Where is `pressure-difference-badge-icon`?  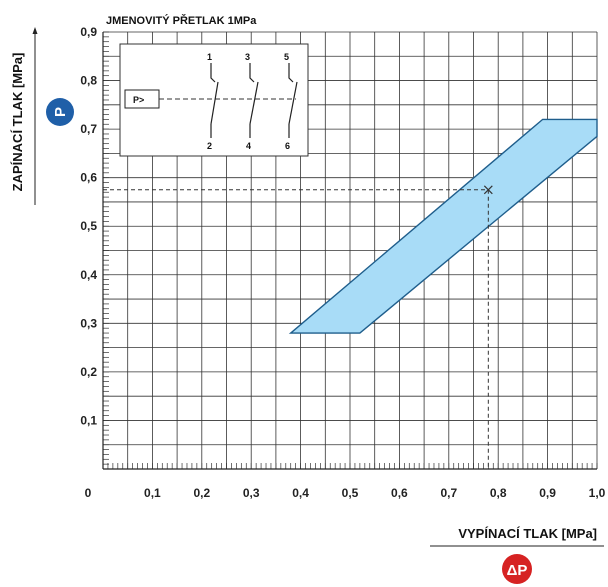 pressure-difference-badge-icon is located at coordinates (517, 569).